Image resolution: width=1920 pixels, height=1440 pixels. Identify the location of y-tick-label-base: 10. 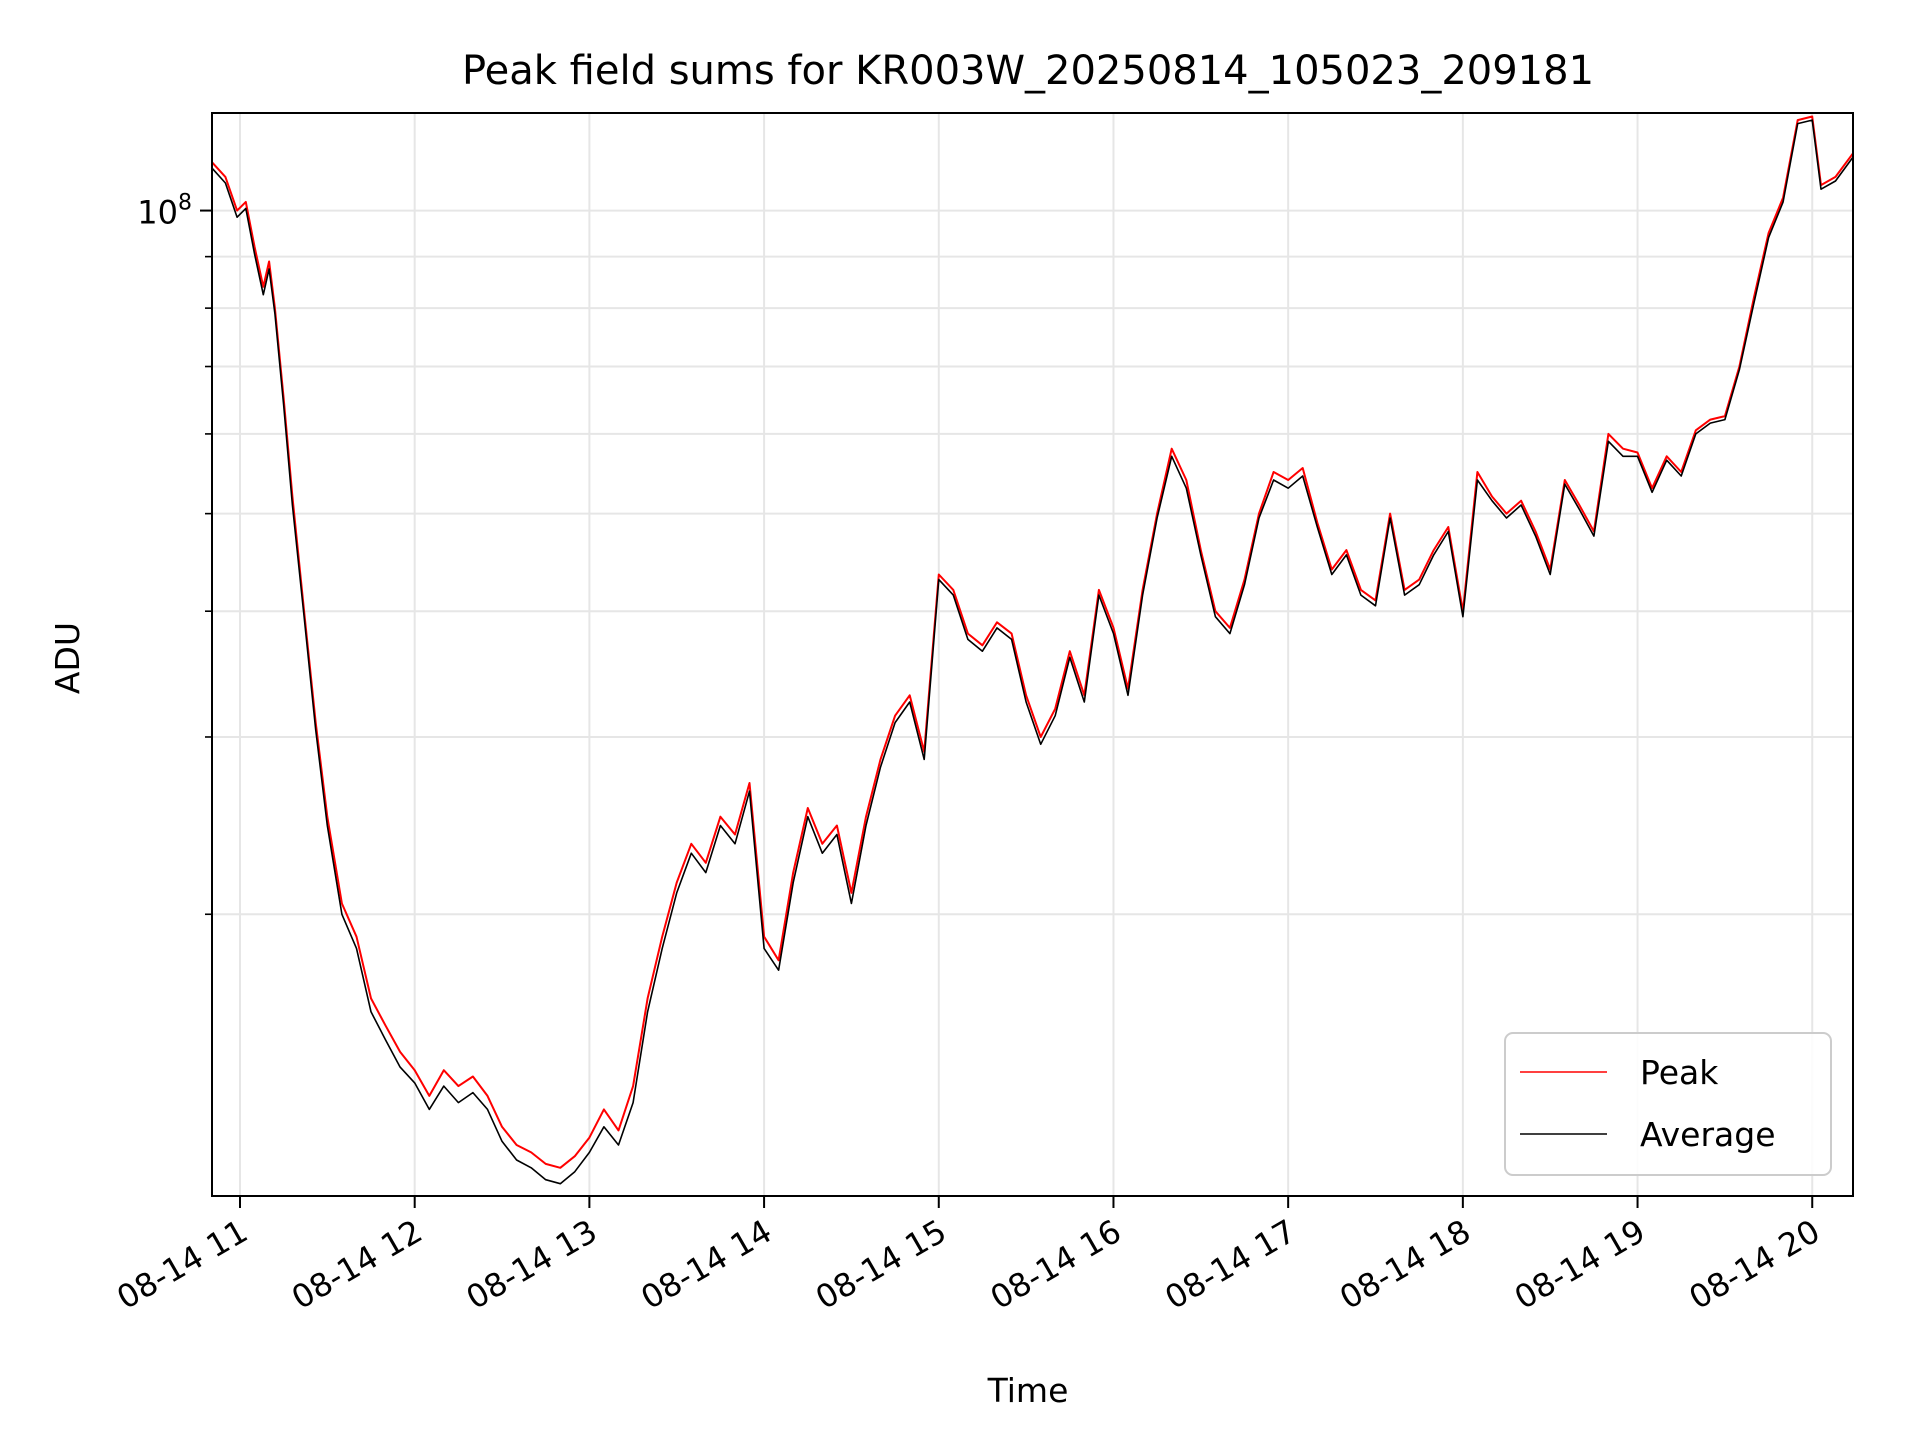
(157, 213).